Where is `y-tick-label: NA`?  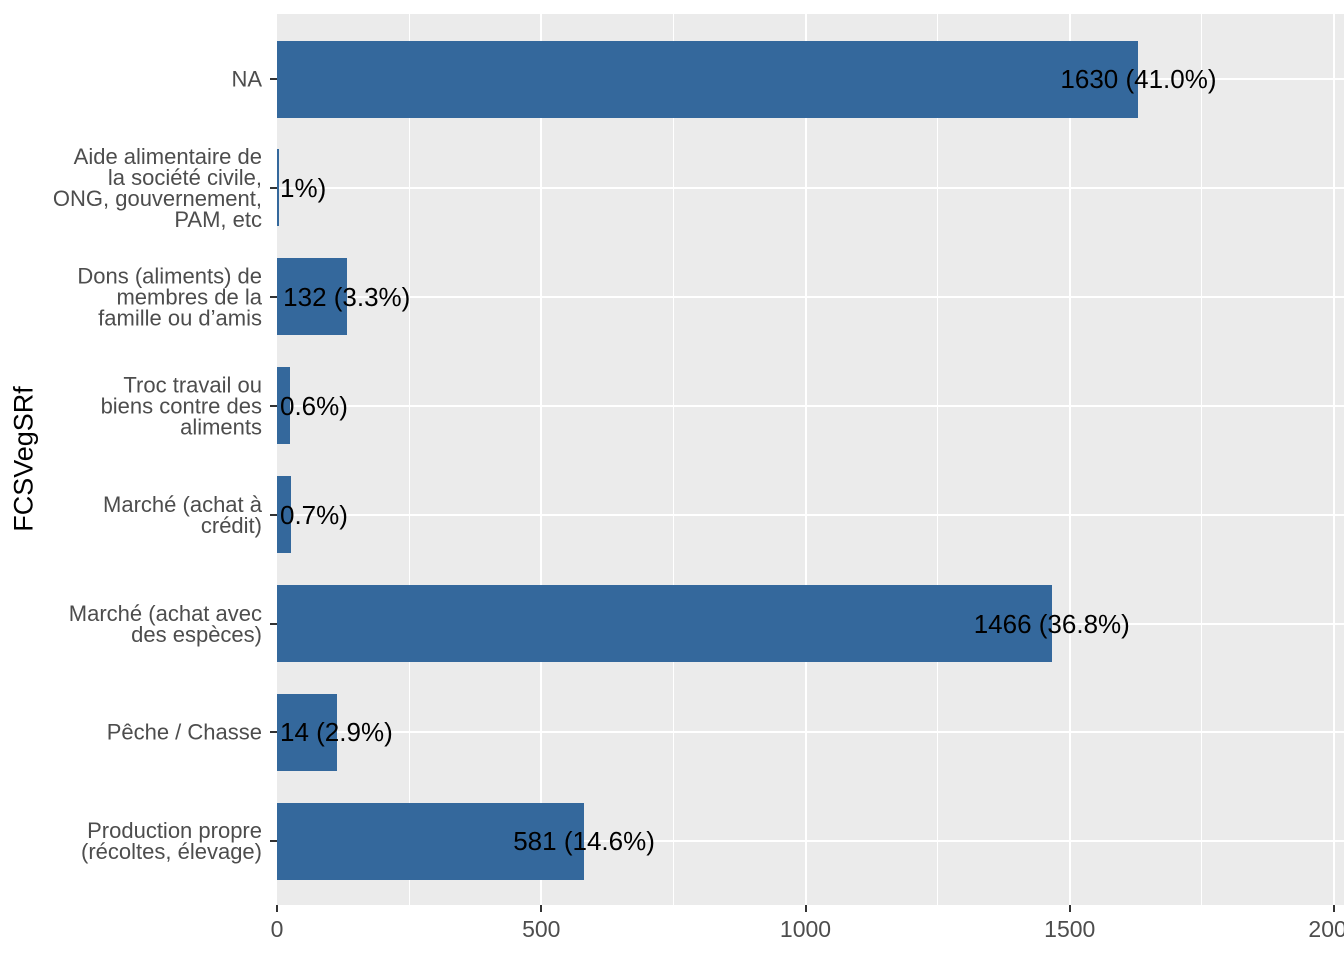 y-tick-label: NA is located at coordinates (131, 79).